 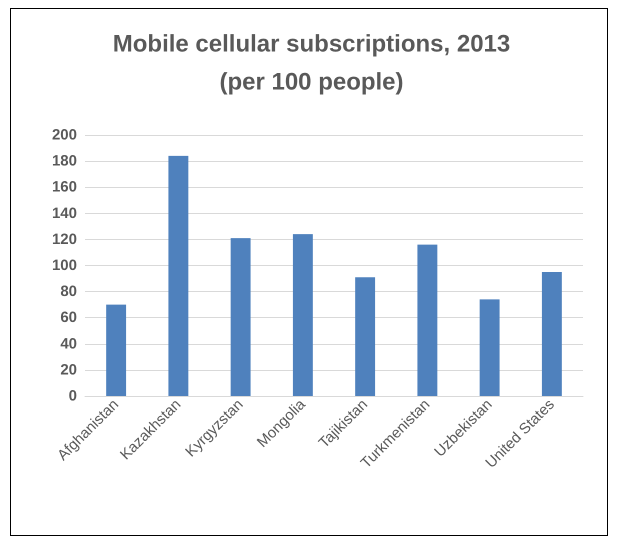 I want to click on y-tick-label: 180, so click(x=64, y=161).